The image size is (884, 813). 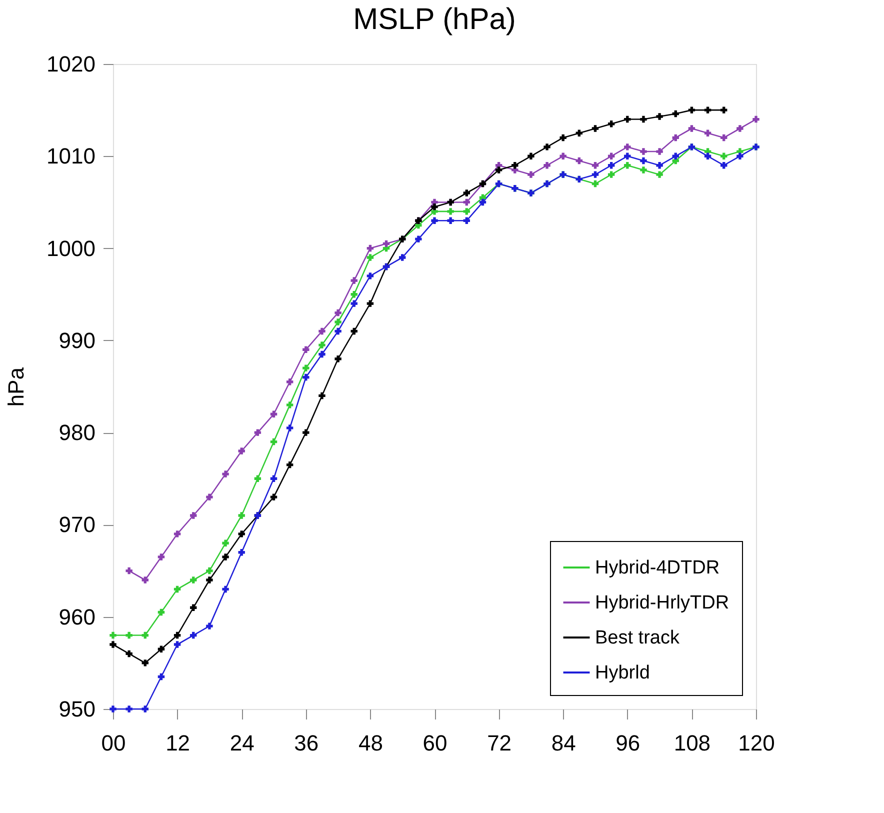 I want to click on legend-label: Hybrld, so click(x=622, y=673).